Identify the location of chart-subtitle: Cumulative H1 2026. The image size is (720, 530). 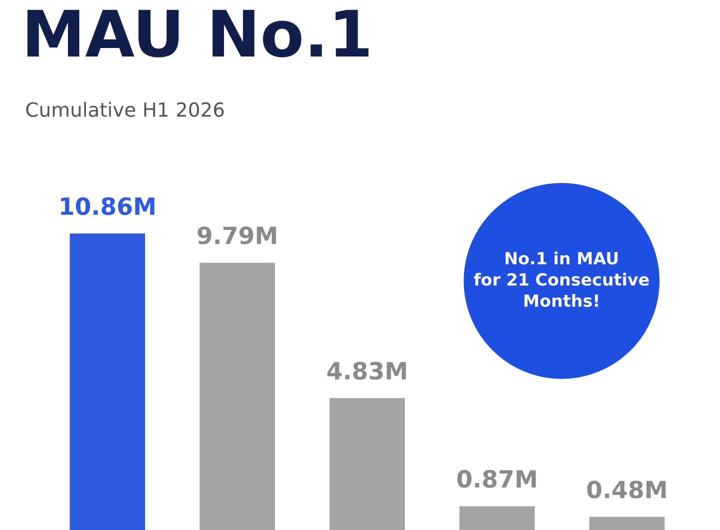
(125, 109).